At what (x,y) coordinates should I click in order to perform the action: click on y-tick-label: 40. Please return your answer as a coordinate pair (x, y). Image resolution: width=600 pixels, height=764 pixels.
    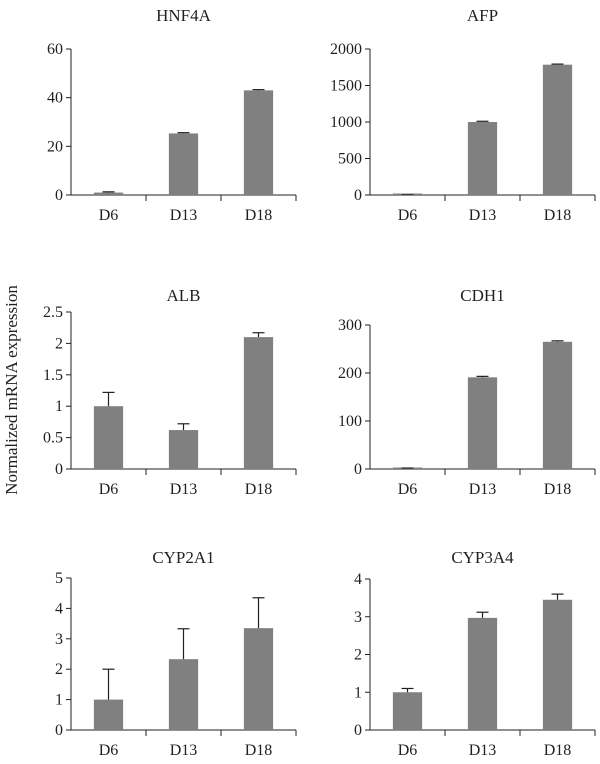
    Looking at the image, I should click on (55, 98).